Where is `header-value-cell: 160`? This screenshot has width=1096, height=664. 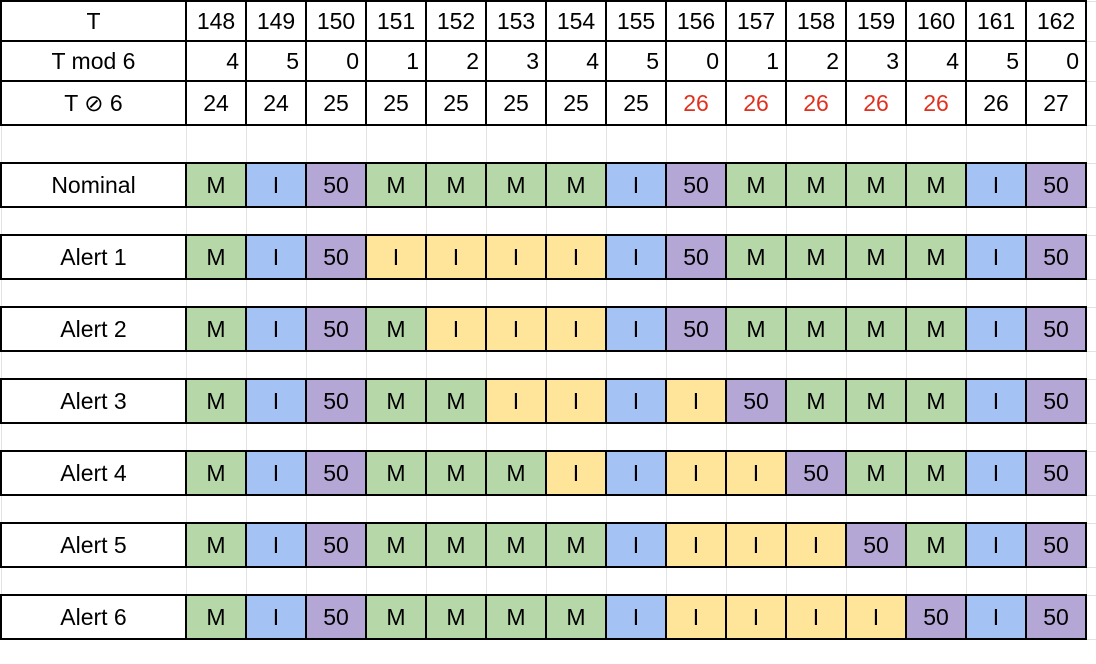 header-value-cell: 160 is located at coordinates (936, 21).